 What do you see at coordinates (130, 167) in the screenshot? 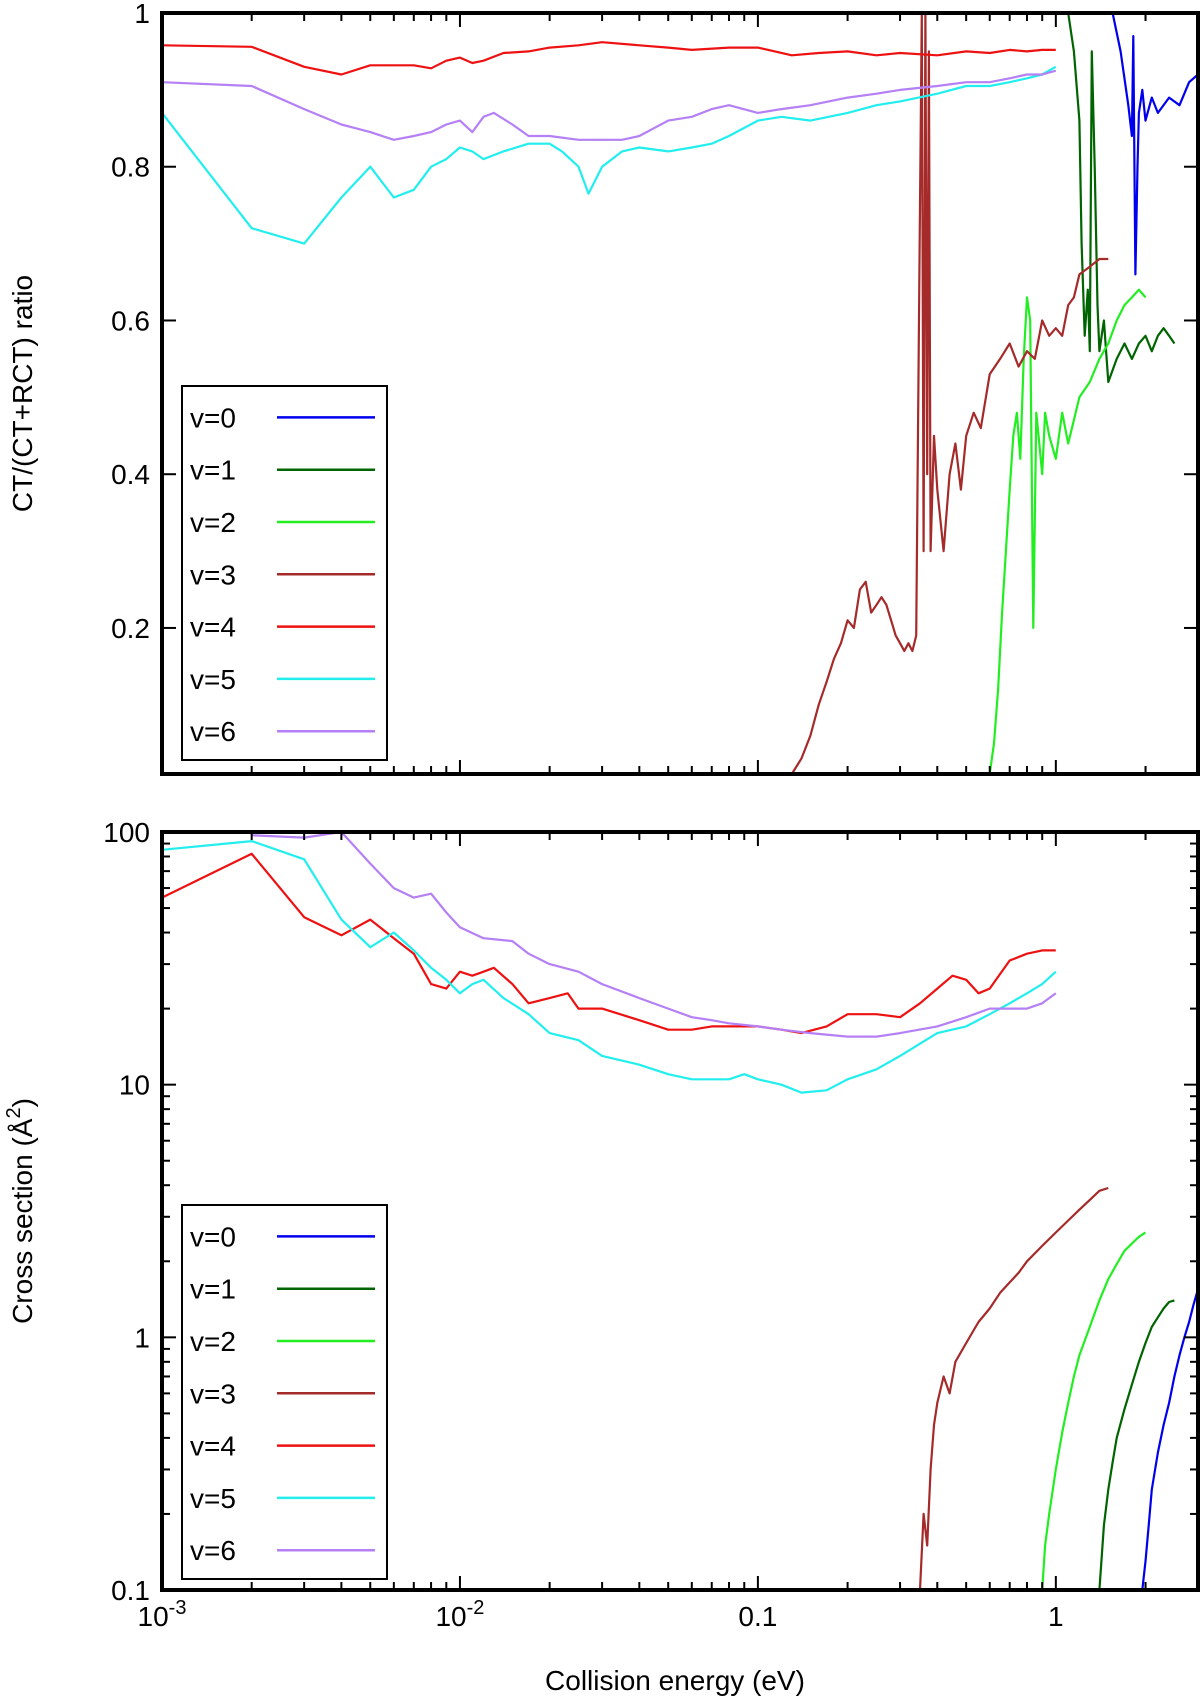
I see `y-tick-label: 0.8` at bounding box center [130, 167].